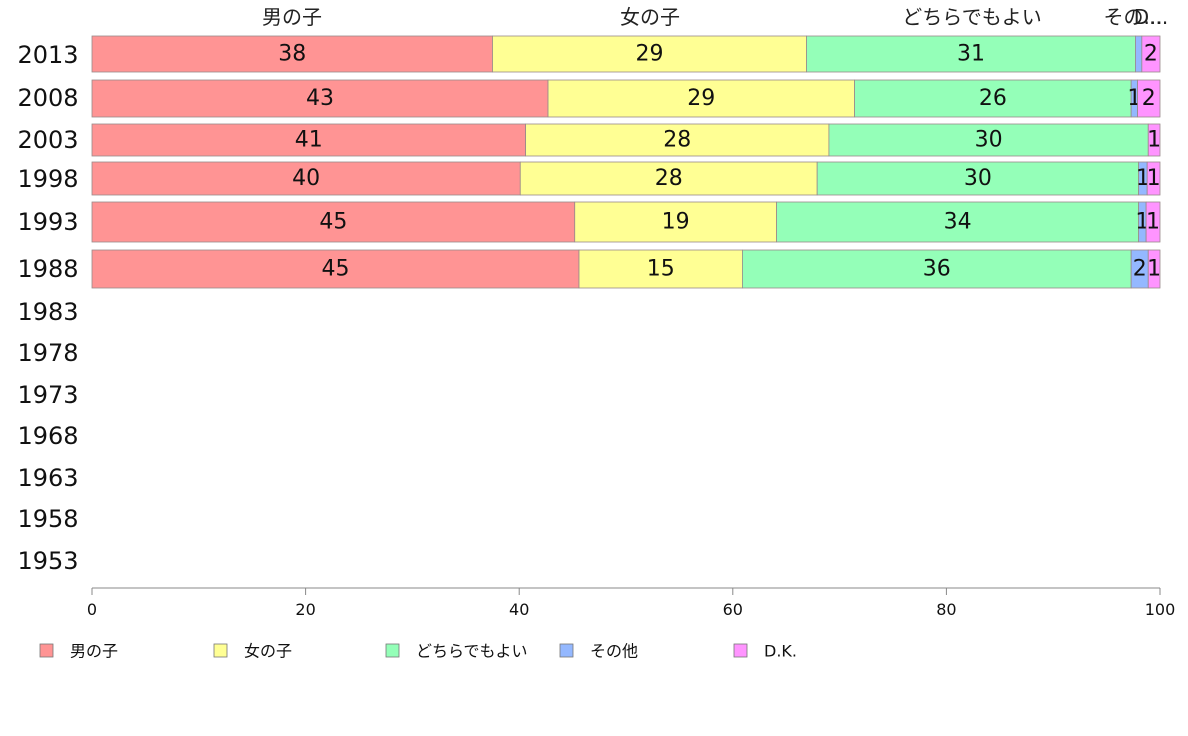  I want to click on bar-value-label: 19, so click(676, 222).